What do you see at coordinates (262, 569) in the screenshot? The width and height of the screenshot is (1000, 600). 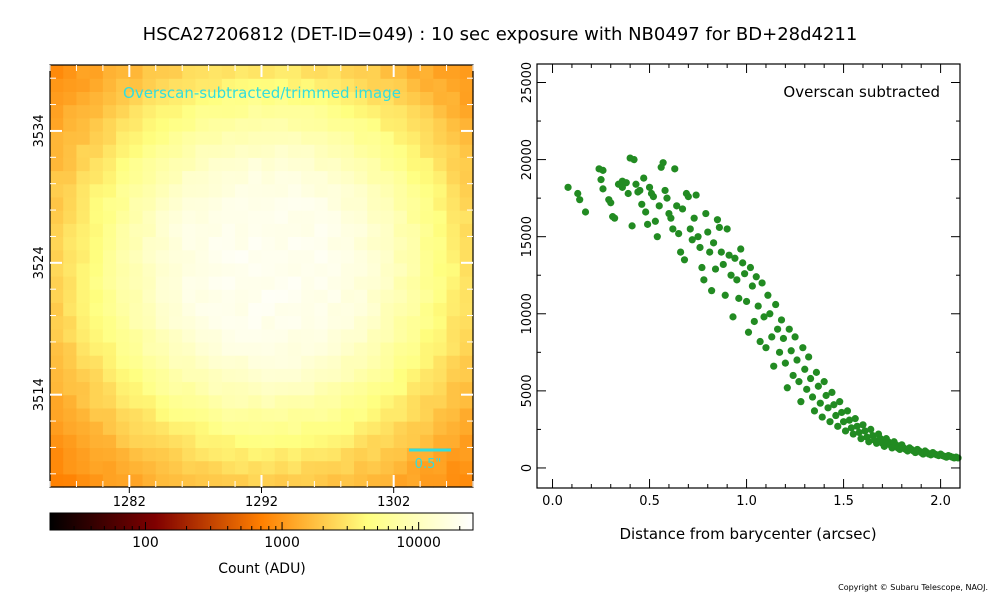 I see `colorbar-label: Count (ADU)` at bounding box center [262, 569].